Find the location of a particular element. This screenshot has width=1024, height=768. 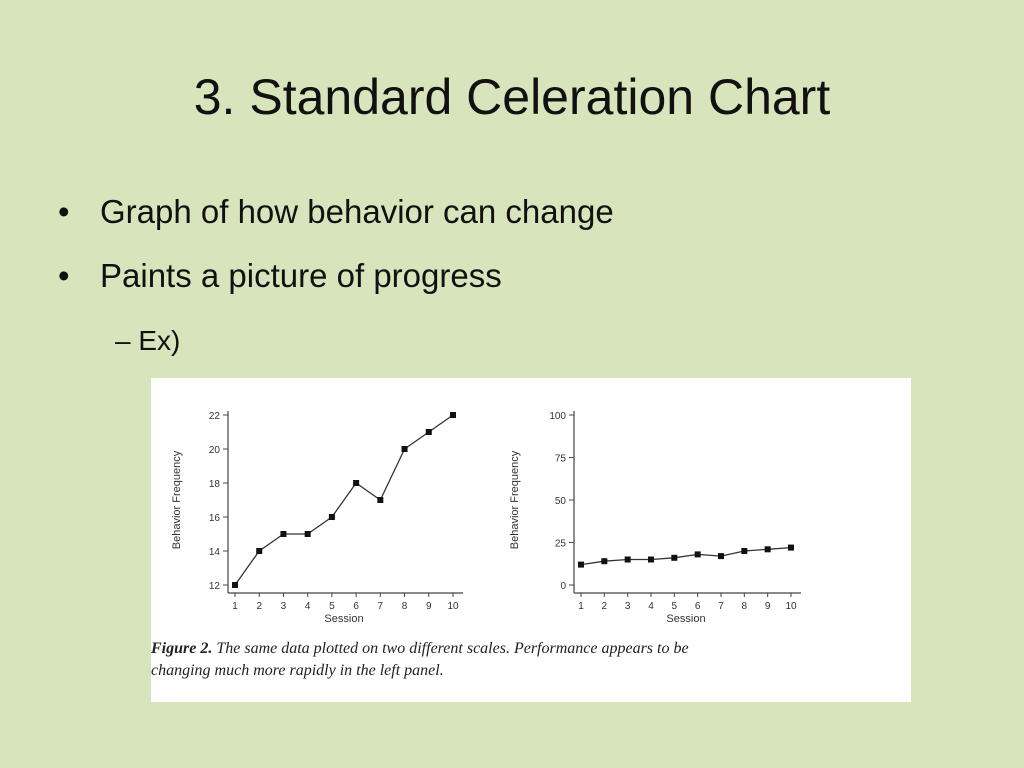

sub-bullet: – Ex) is located at coordinates (147, 341).